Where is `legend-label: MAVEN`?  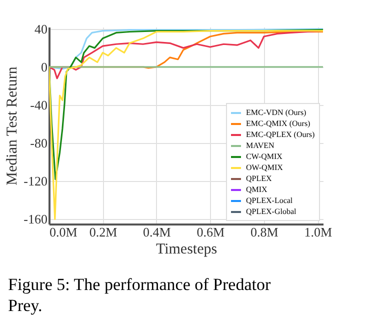 legend-label: MAVEN is located at coordinates (260, 145).